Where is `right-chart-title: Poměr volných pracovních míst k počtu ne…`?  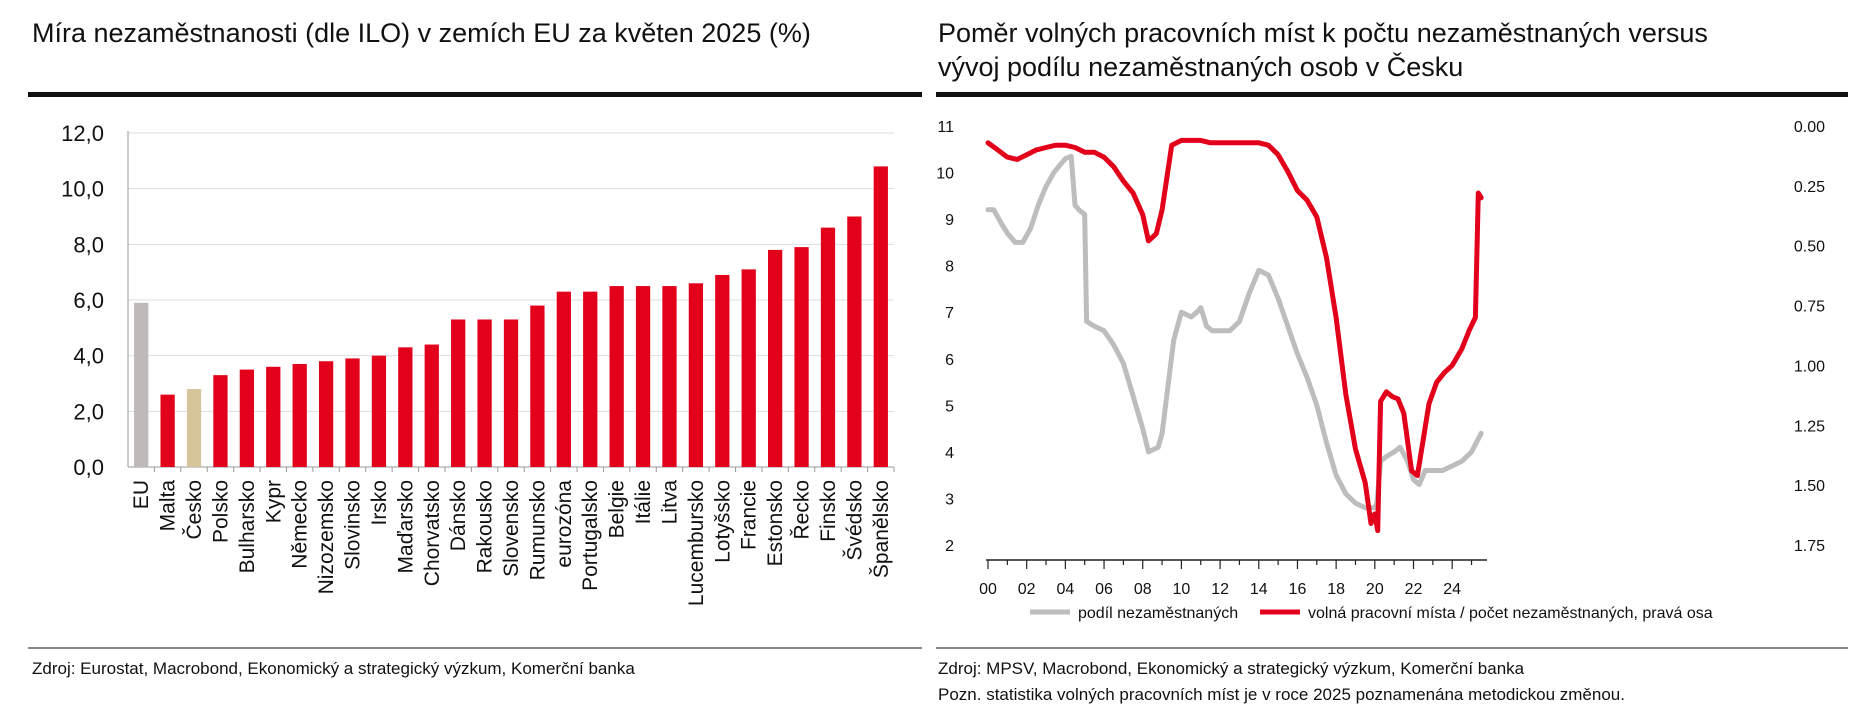
right-chart-title: Poměr volných pracovních míst k počtu ne… is located at coordinates (1398, 50).